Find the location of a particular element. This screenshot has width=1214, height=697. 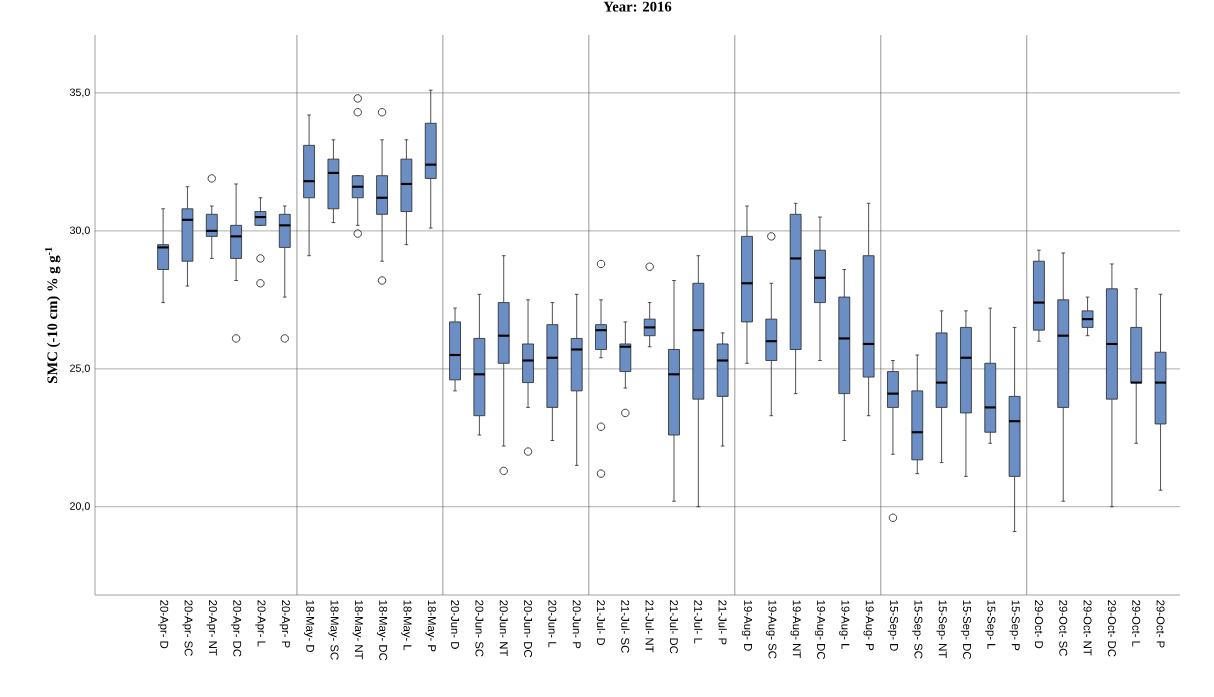

y-tick-label: 25,0 is located at coordinates (80, 369).